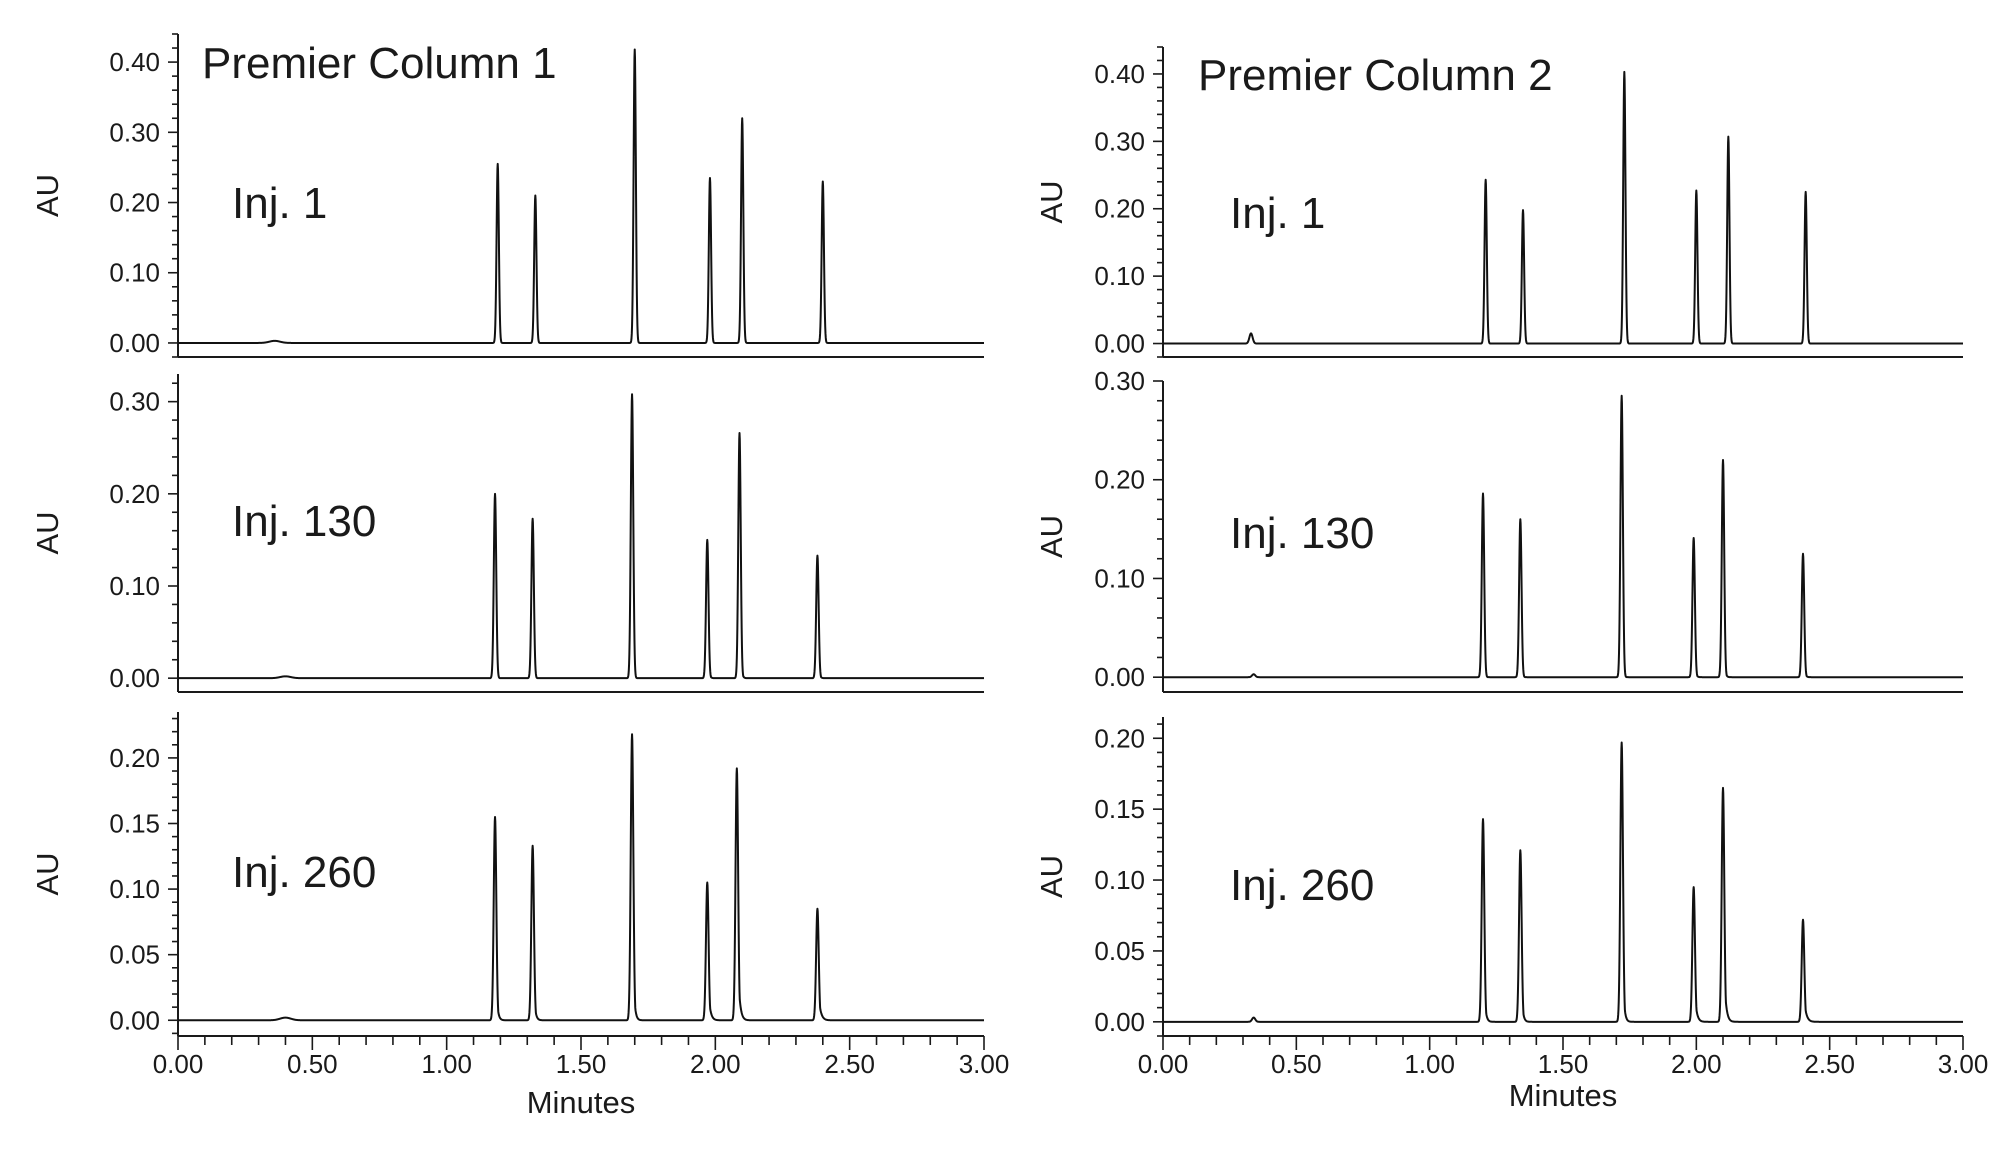  What do you see at coordinates (1375, 75) in the screenshot?
I see `column-title: Premier Column 2` at bounding box center [1375, 75].